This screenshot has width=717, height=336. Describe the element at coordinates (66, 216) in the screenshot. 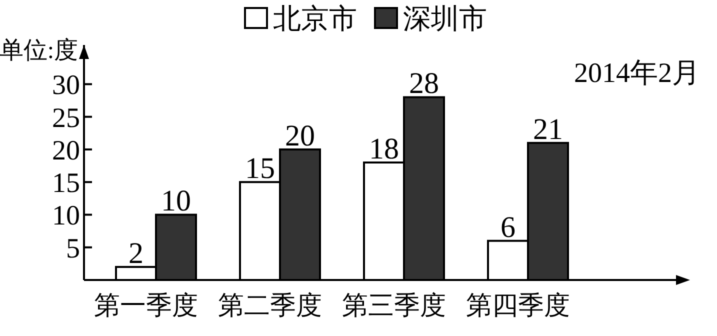

I see `ytick: 10` at that location.